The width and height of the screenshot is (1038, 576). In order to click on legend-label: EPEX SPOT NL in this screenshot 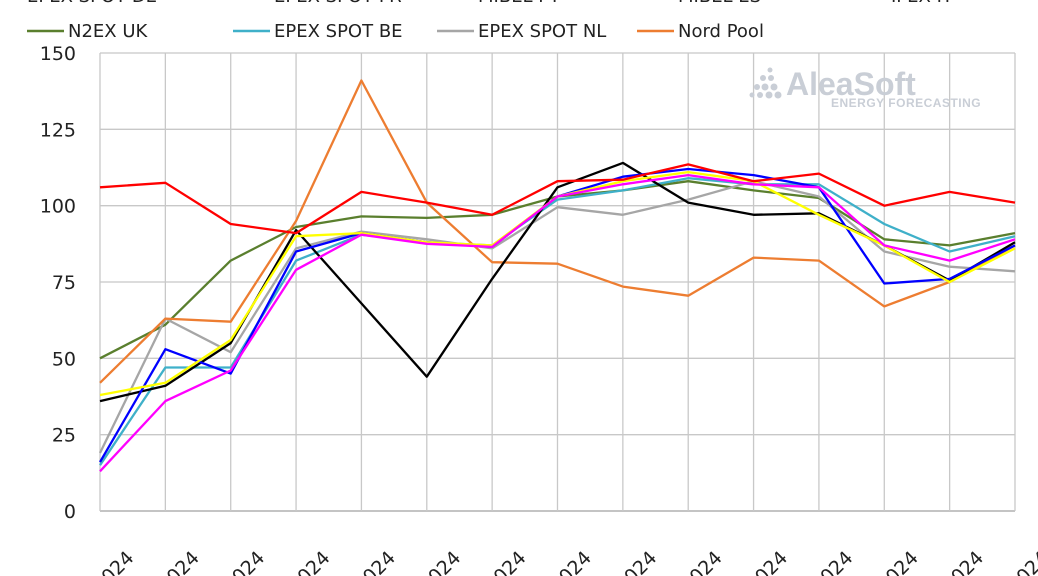, I will do `click(542, 31)`.